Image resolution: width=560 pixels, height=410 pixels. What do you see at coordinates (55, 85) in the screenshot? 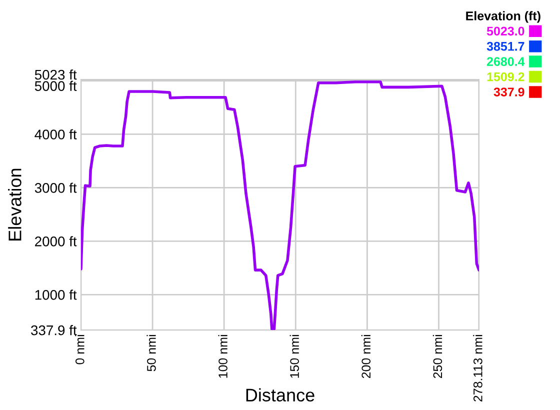
I see `y-tick-label: 5000 ft` at bounding box center [55, 85].